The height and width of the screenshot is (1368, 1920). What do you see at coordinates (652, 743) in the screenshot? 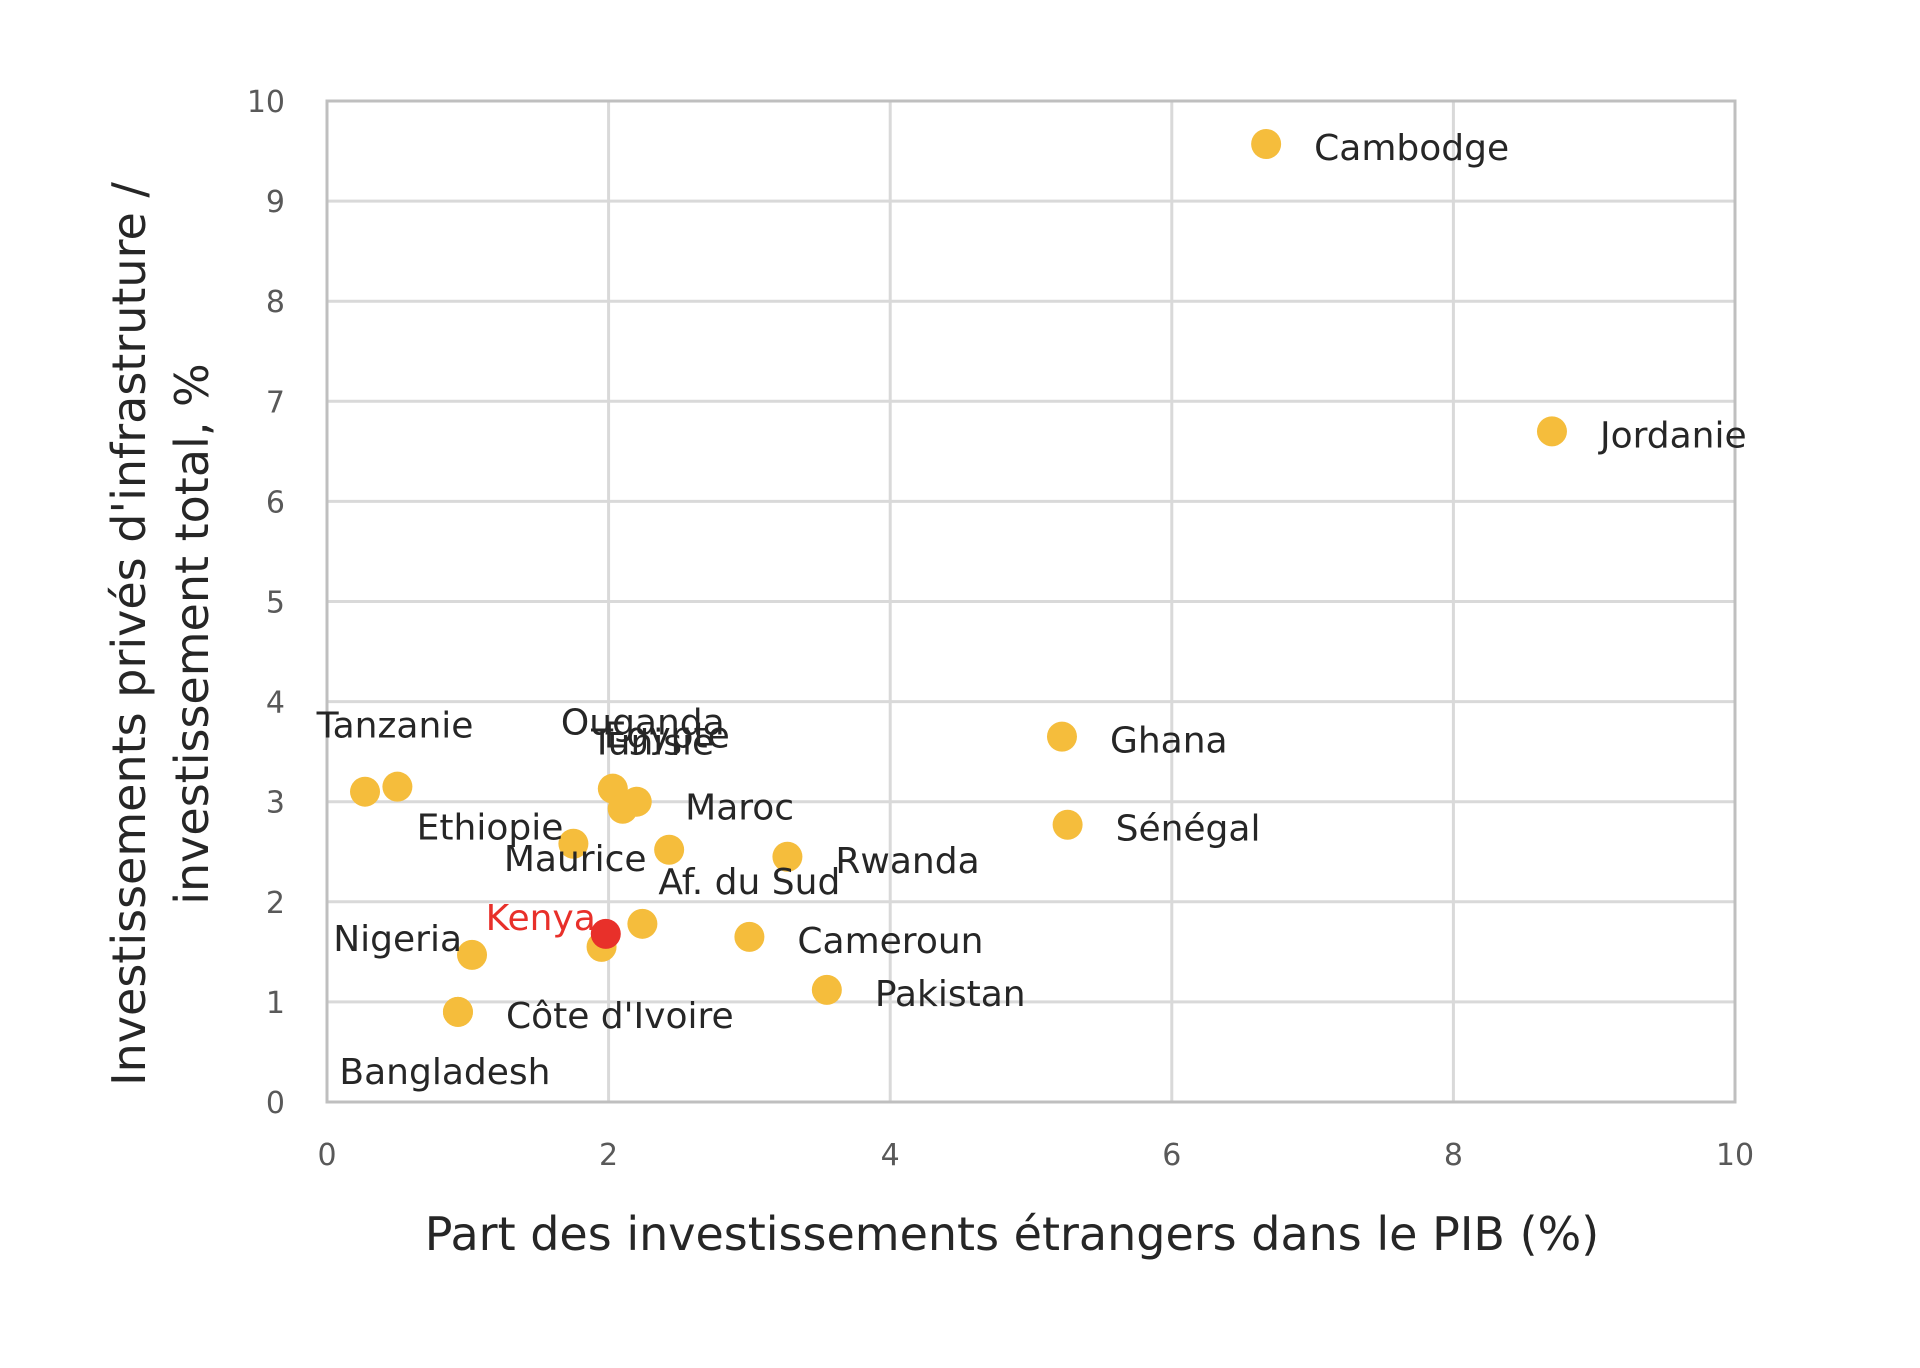
I see `label-tunisie: Tunisie` at bounding box center [652, 743].